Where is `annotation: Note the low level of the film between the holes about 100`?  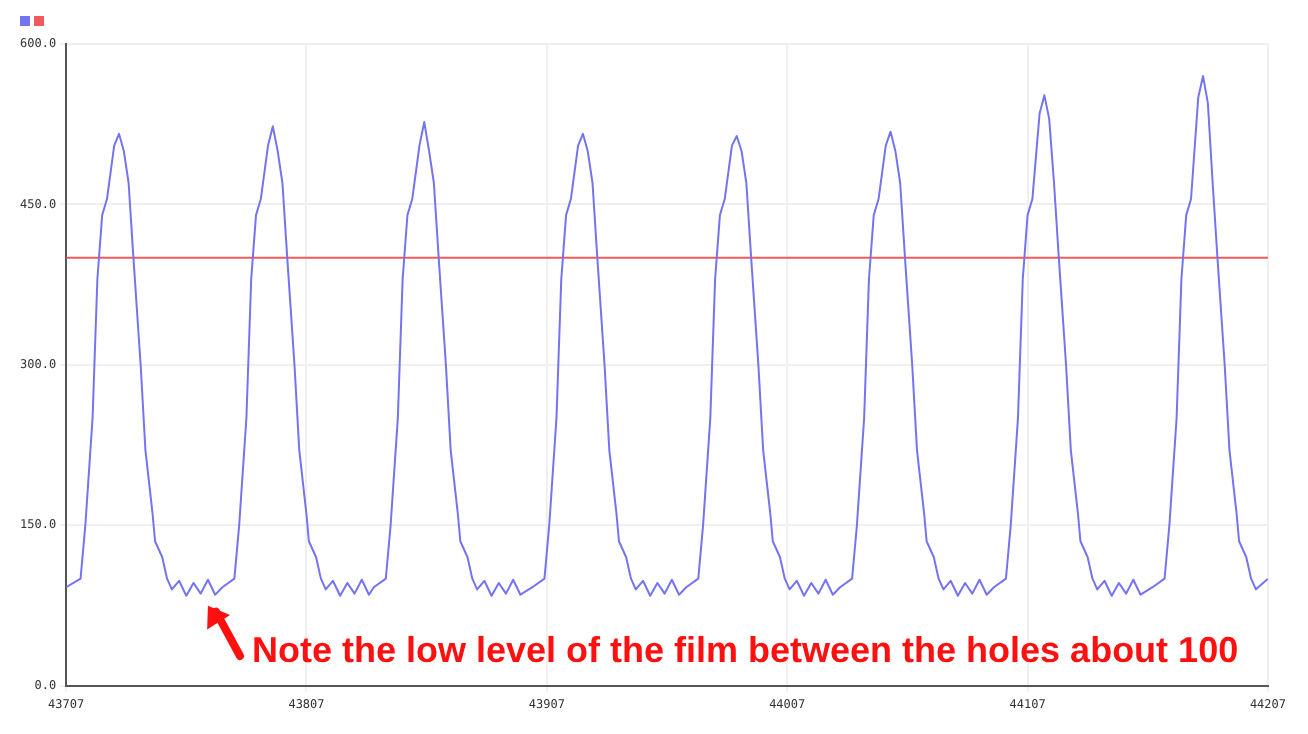 annotation: Note the low level of the film between the holes about 100 is located at coordinates (745, 649).